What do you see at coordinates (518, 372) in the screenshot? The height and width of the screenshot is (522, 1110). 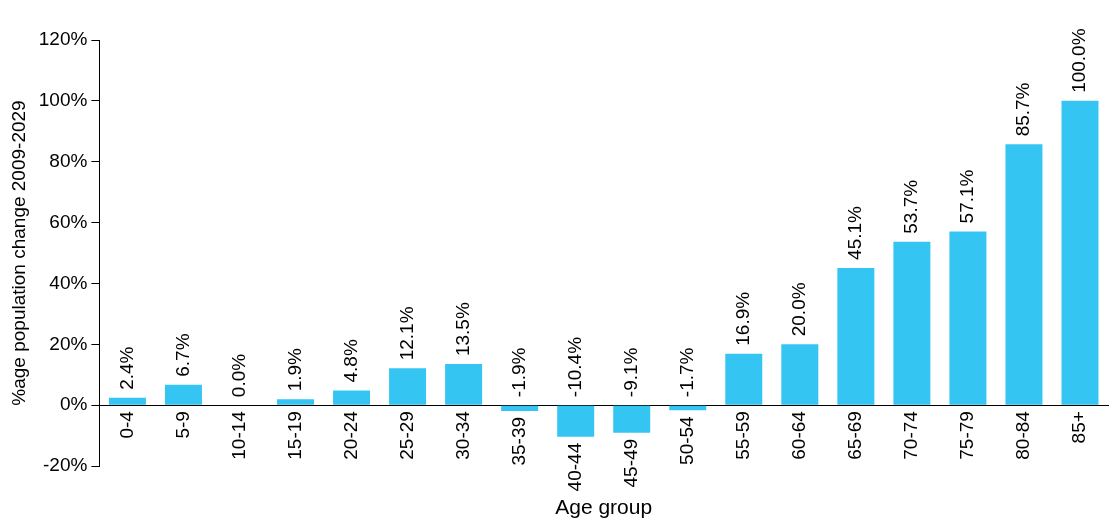 I see `data-label: -1.9%` at bounding box center [518, 372].